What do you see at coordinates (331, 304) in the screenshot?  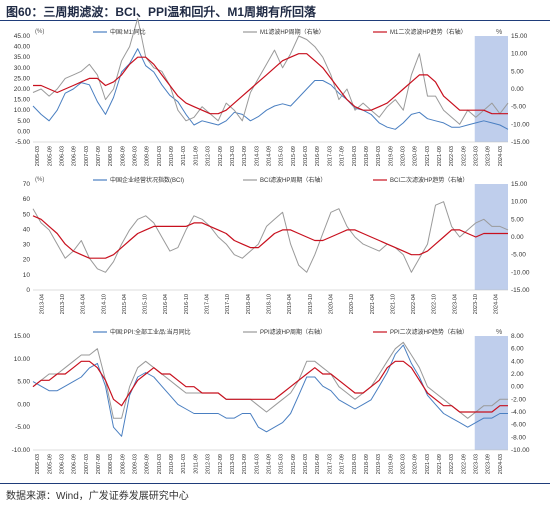 I see `x-tick-label: 2020-04` at bounding box center [331, 304].